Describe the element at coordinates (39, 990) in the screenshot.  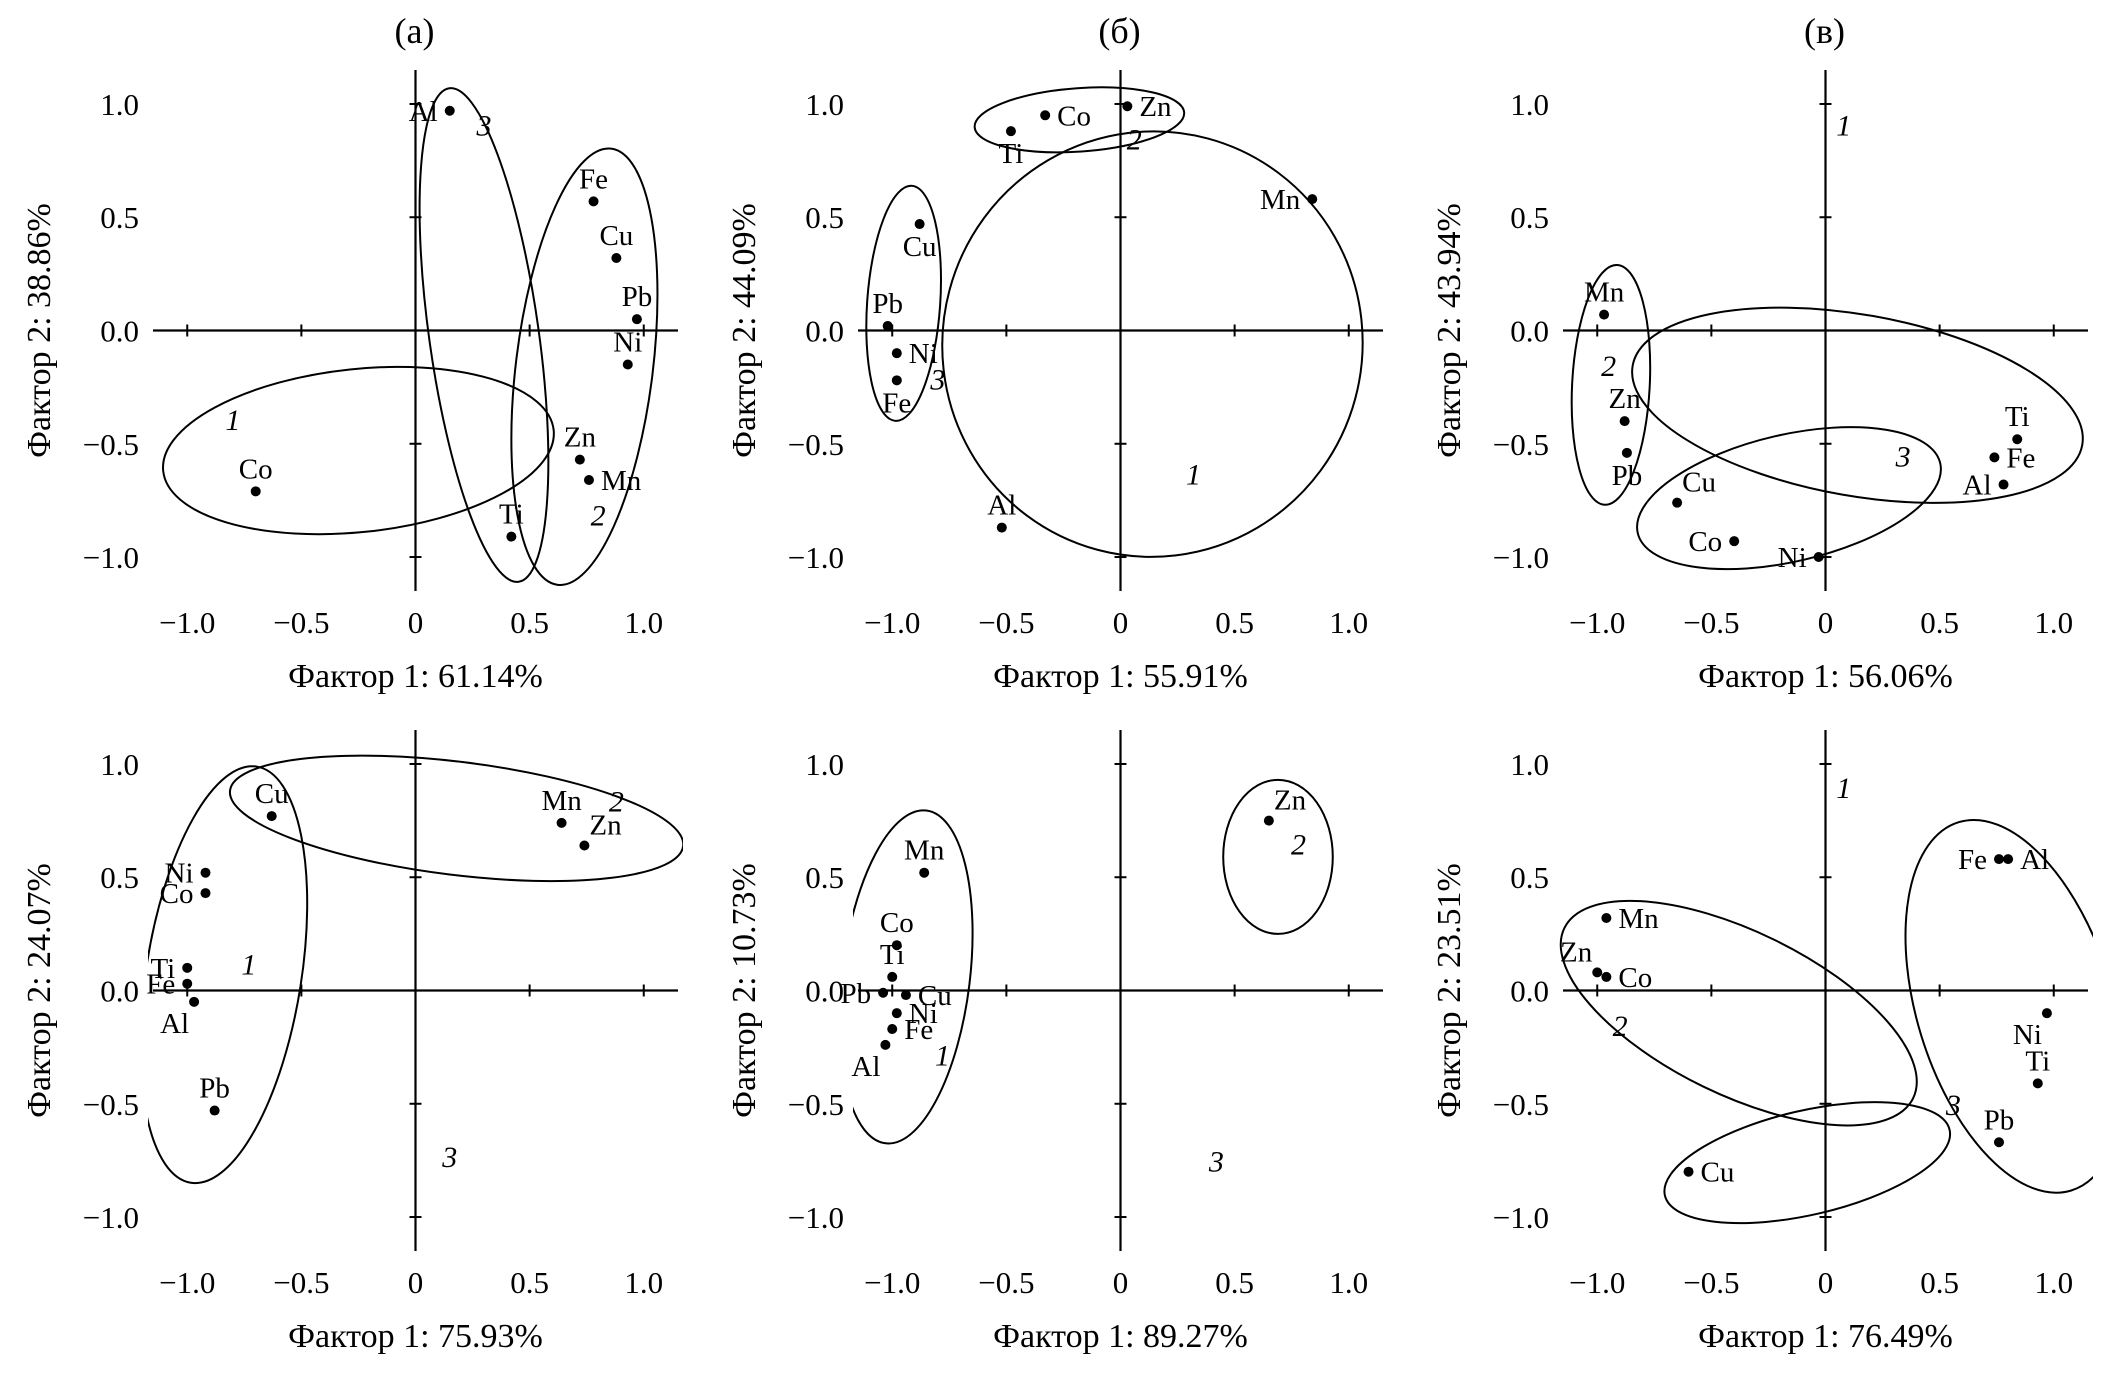
I see `y-axis-title: Фактор 2: 24.07%` at that location.